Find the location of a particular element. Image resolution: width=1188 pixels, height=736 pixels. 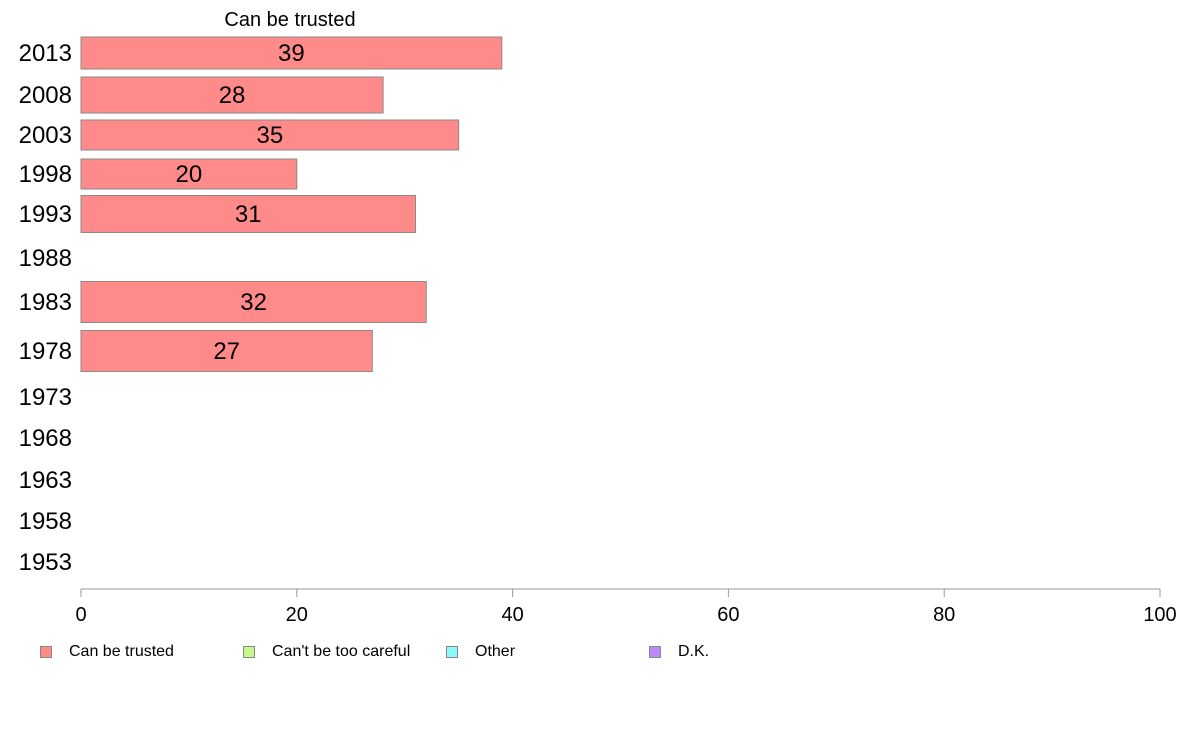

legend-item-0: Can be trusted is located at coordinates (107, 652).